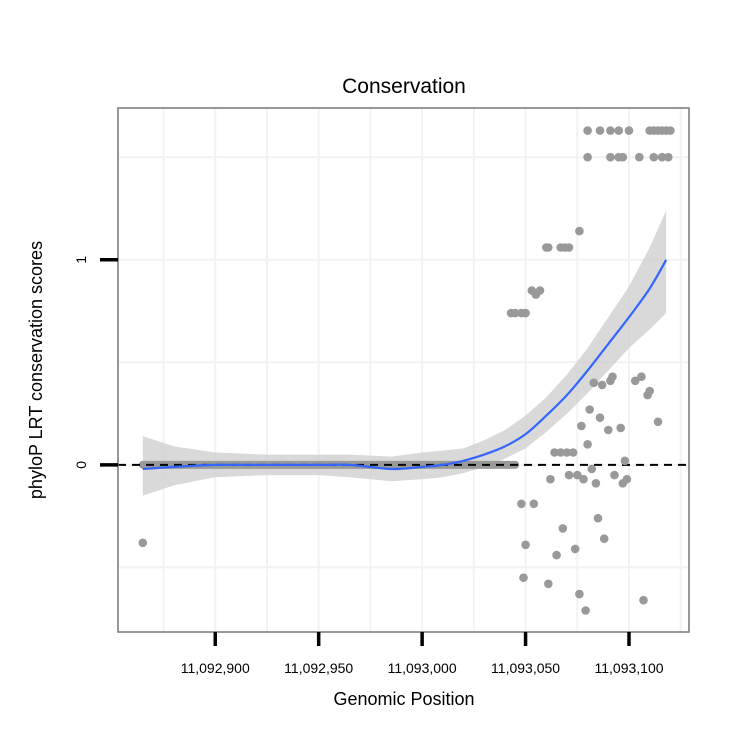  What do you see at coordinates (525, 668) in the screenshot?
I see `x-tick-label: 11,093,050` at bounding box center [525, 668].